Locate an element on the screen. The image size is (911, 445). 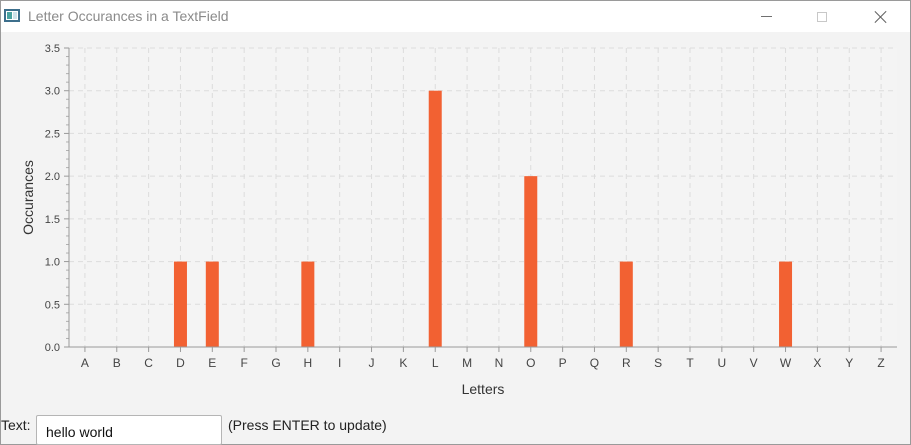
minimize-button is located at coordinates (766, 16).